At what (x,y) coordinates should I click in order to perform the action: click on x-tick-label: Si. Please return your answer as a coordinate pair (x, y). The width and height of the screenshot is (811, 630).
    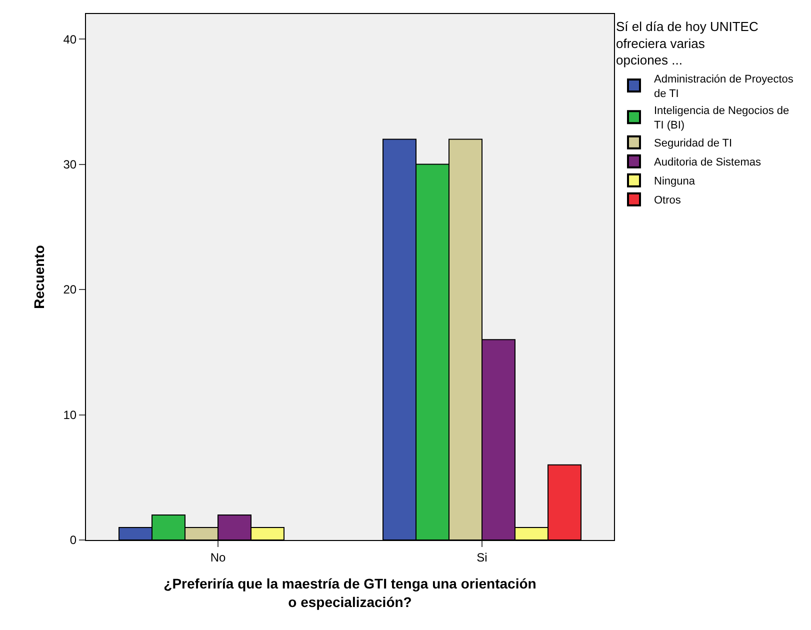
    Looking at the image, I should click on (482, 557).